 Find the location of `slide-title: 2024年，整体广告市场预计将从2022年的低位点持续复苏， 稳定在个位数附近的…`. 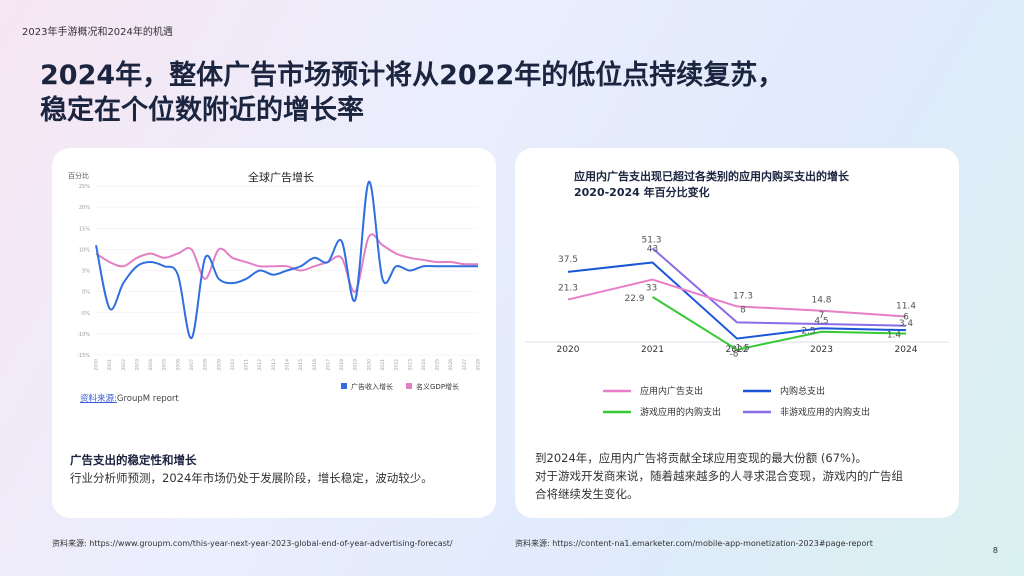

slide-title: 2024年，整体广告市场预计将从2022年的低位点持续复苏， 稳定在个位数附近的… is located at coordinates (510, 93).